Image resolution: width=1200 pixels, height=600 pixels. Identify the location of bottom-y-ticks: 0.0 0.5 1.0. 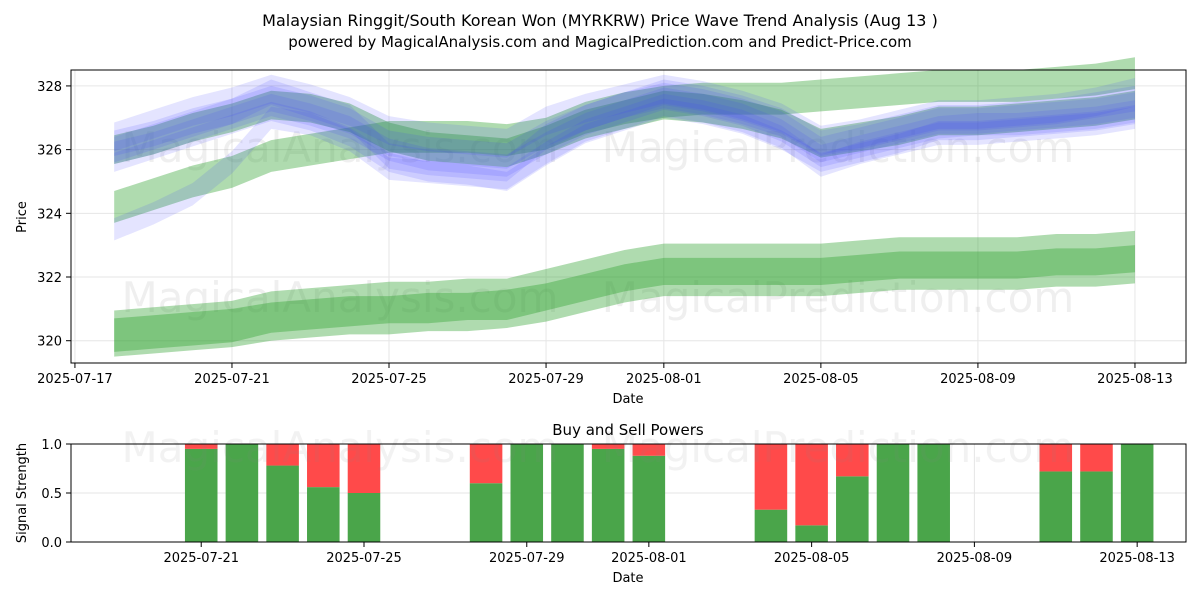
(56, 494).